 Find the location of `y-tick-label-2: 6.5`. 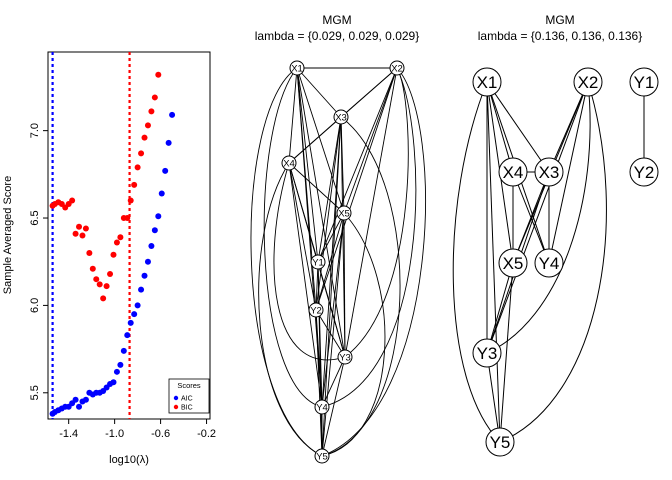

y-tick-label-2: 6.5 is located at coordinates (35, 217).